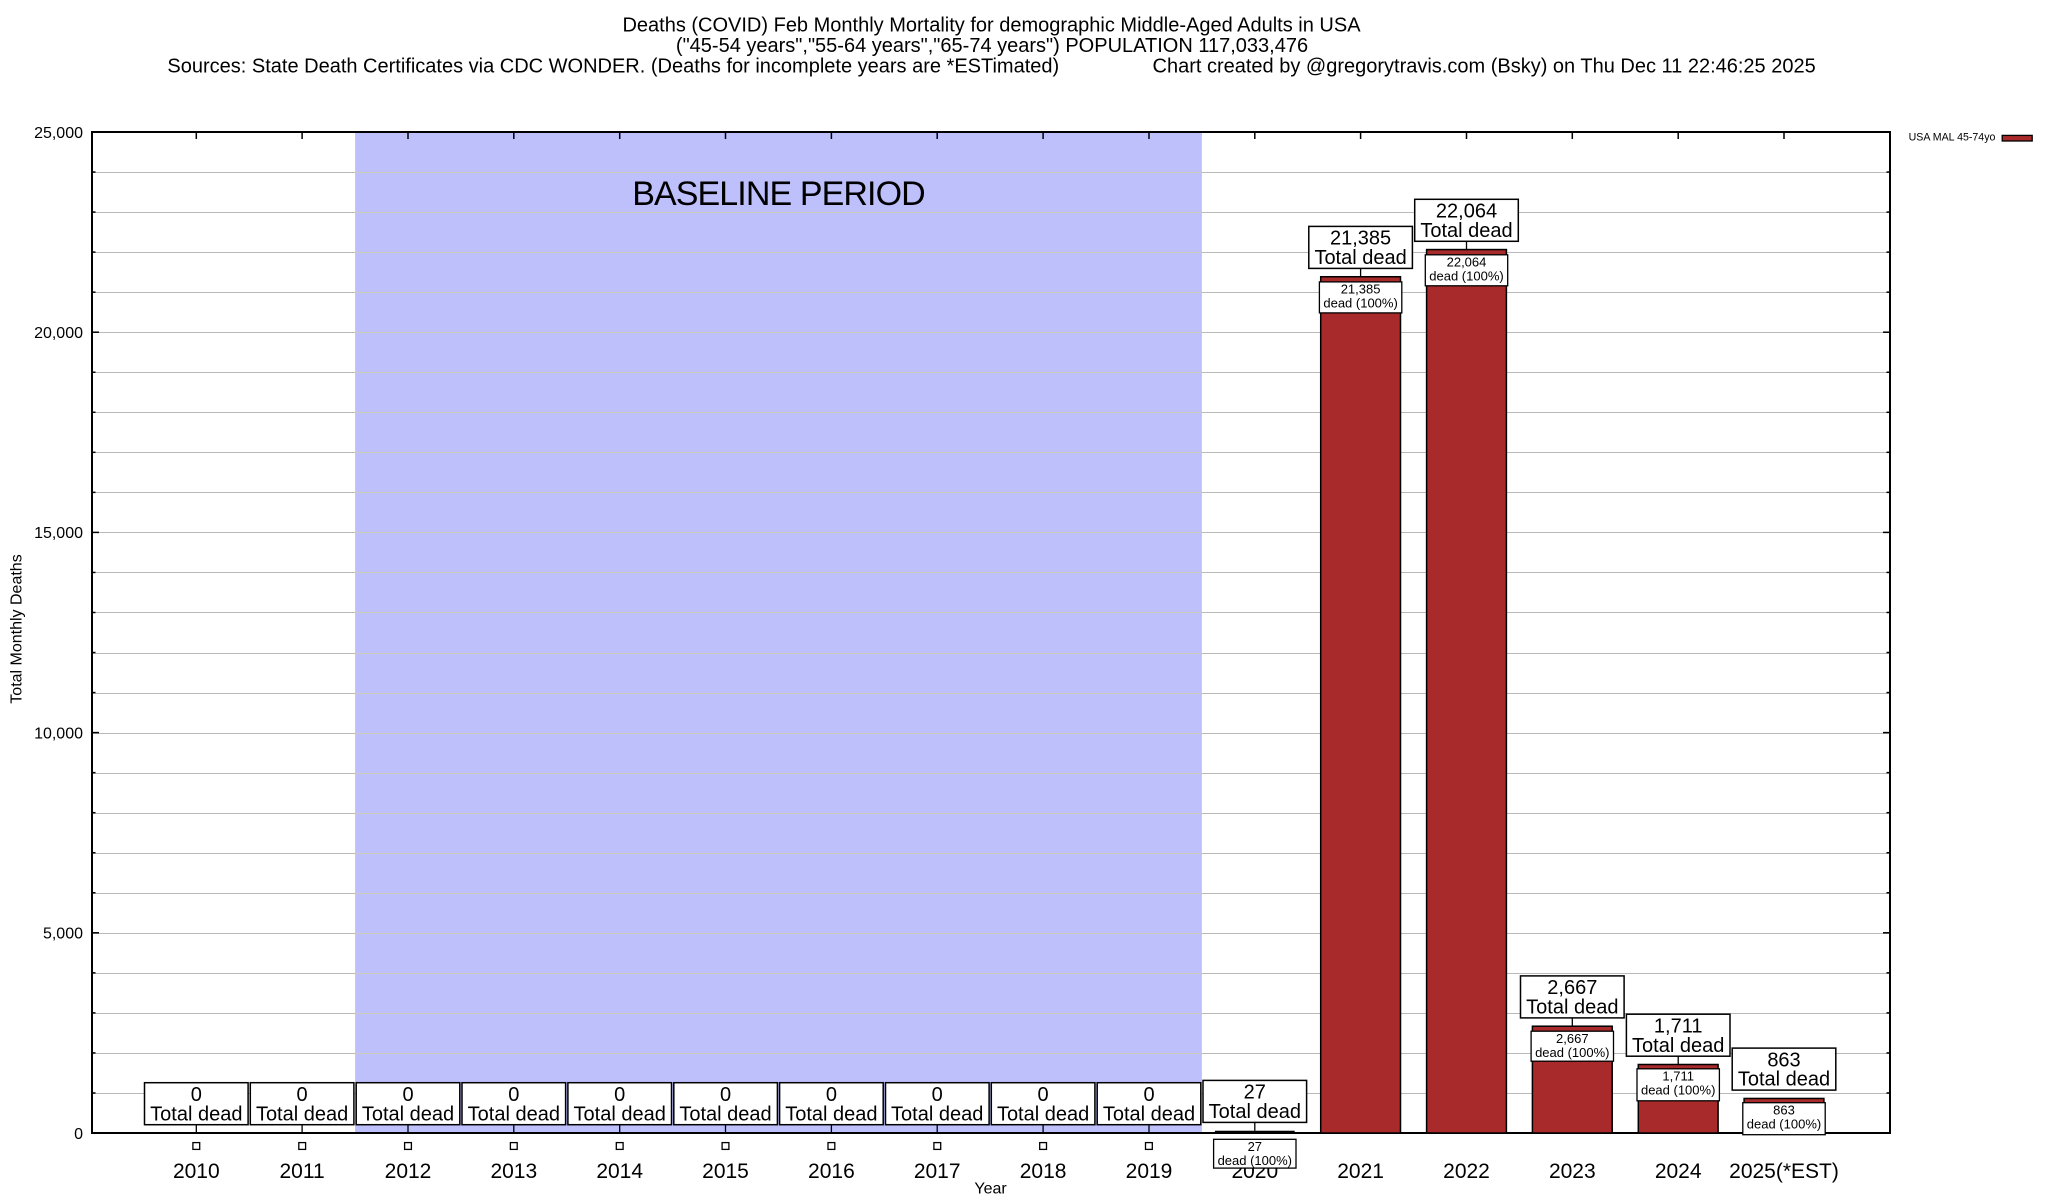 This screenshot has width=2048, height=1200. Describe the element at coordinates (1678, 1171) in the screenshot. I see `svg-text: 2024` at that location.